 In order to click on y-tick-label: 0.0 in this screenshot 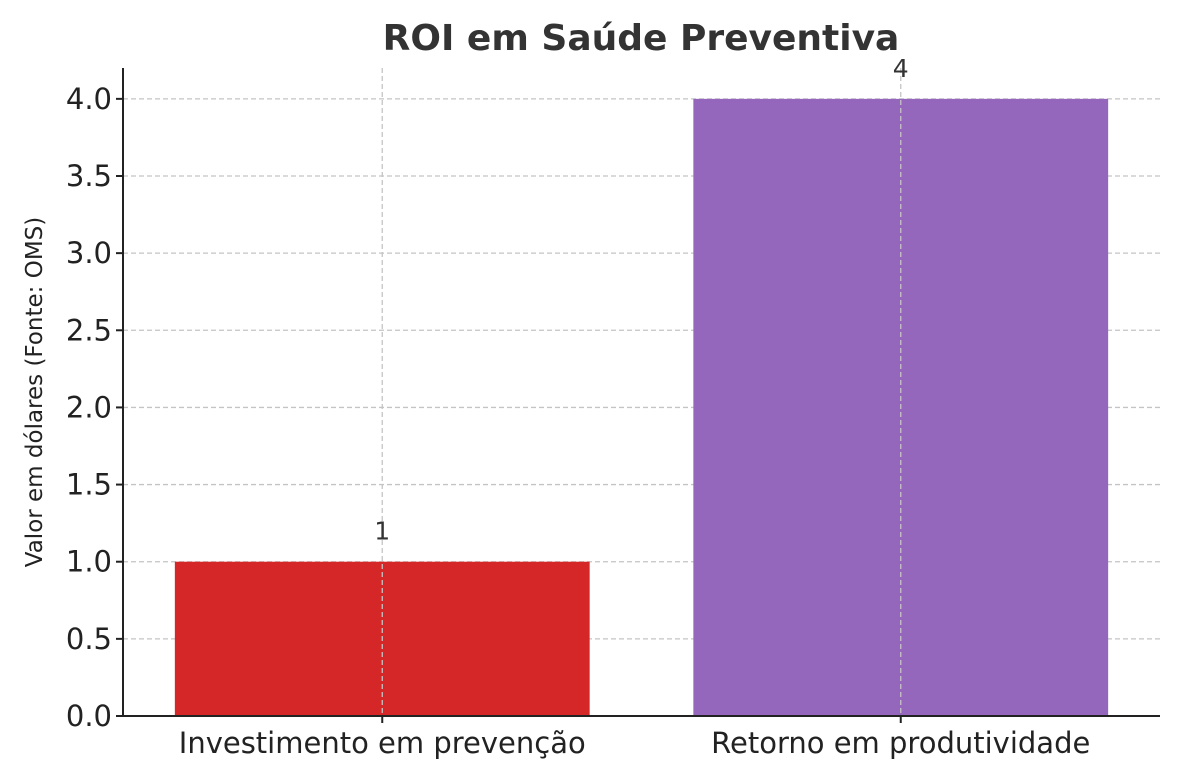, I will do `click(89, 716)`.